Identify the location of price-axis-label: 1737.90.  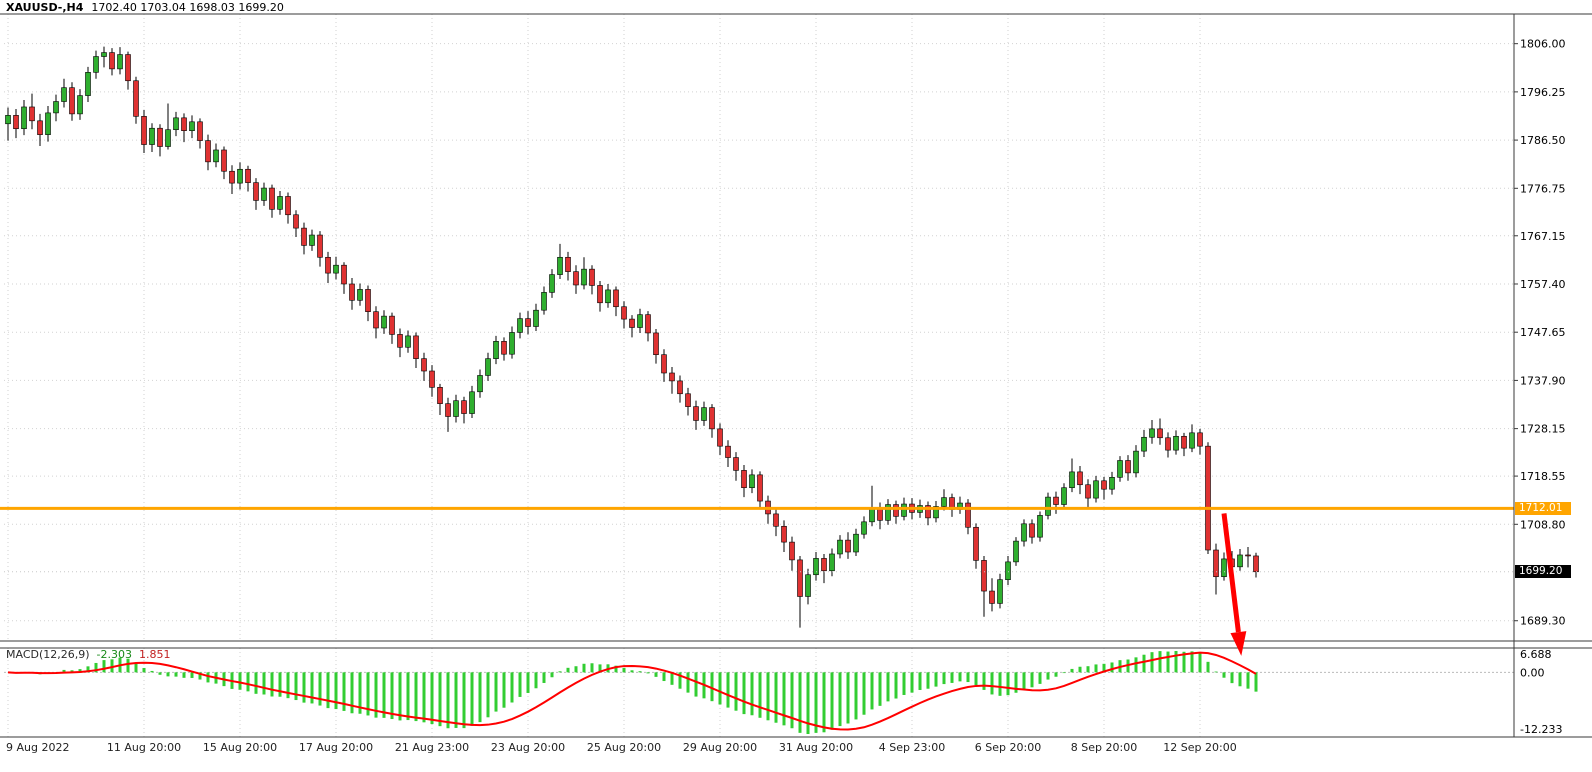
(1543, 380).